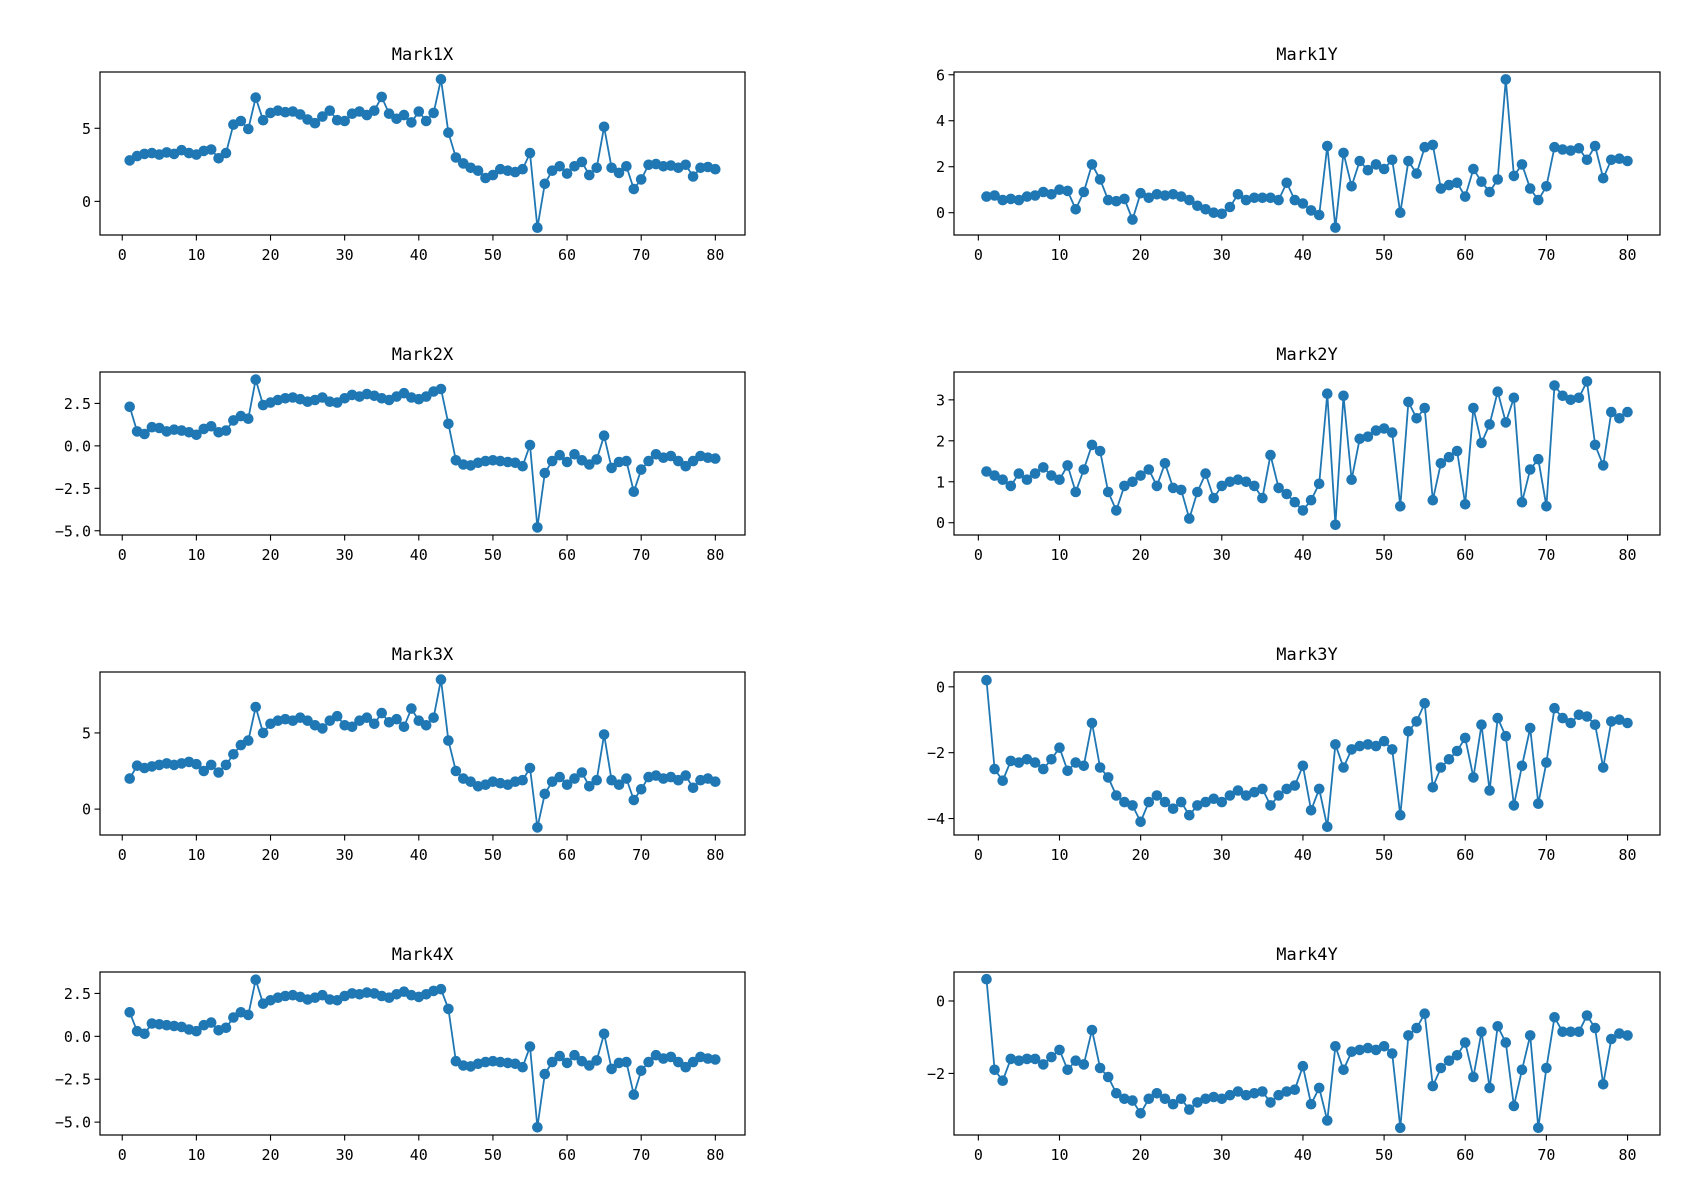 This screenshot has width=1708, height=1201. Describe the element at coordinates (940, 213) in the screenshot. I see `y-tick-label: 0` at that location.